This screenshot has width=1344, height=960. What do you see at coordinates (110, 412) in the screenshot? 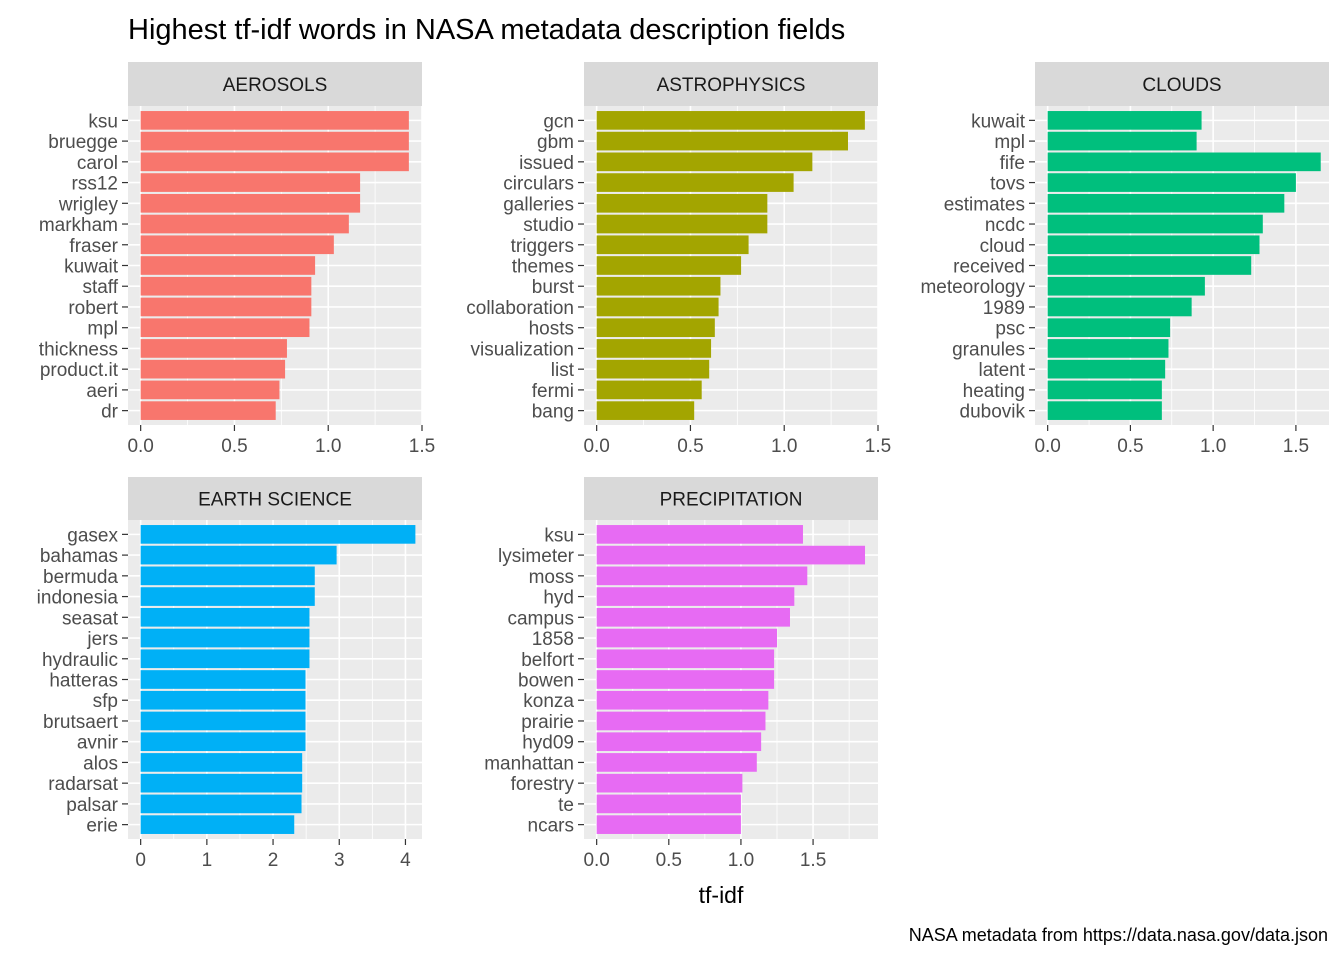
I see `y-tick-label: dr` at bounding box center [110, 412].